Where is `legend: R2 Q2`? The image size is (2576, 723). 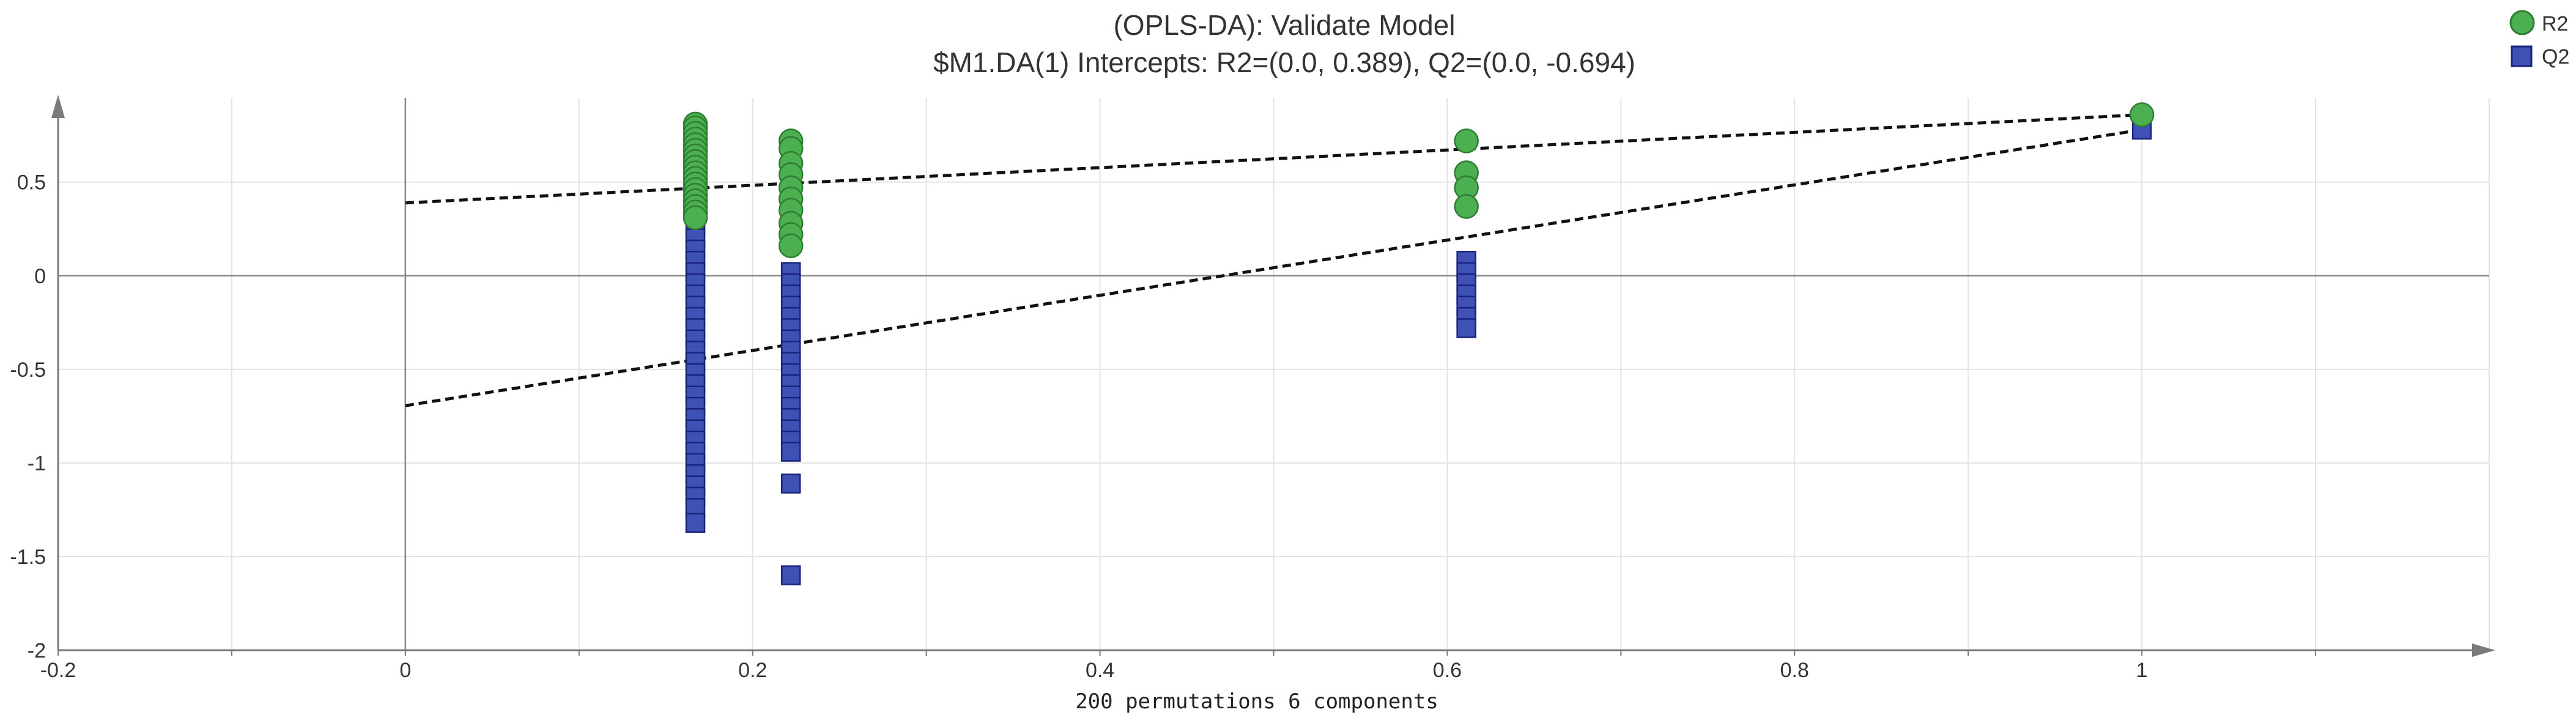 legend: R2 Q2 is located at coordinates (2539, 39).